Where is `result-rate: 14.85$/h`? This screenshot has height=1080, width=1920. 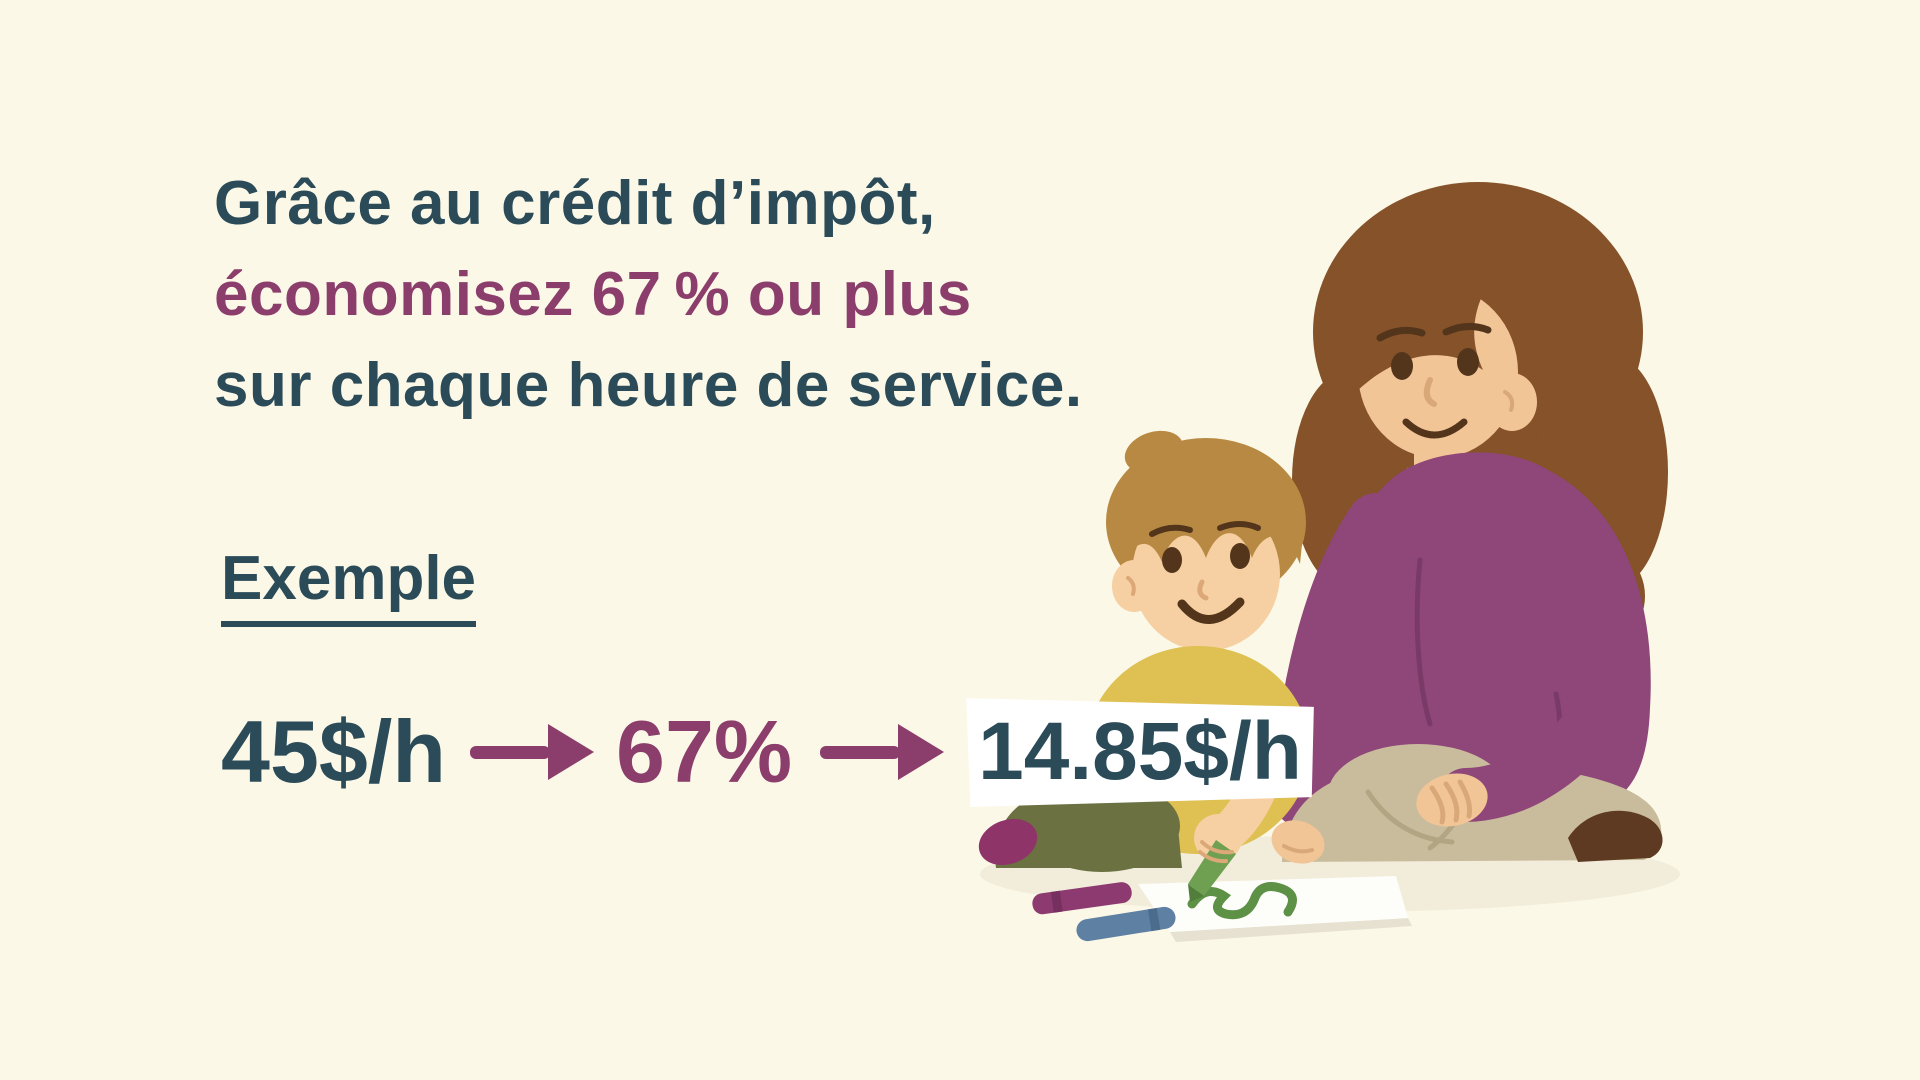 result-rate: 14.85$/h is located at coordinates (1140, 751).